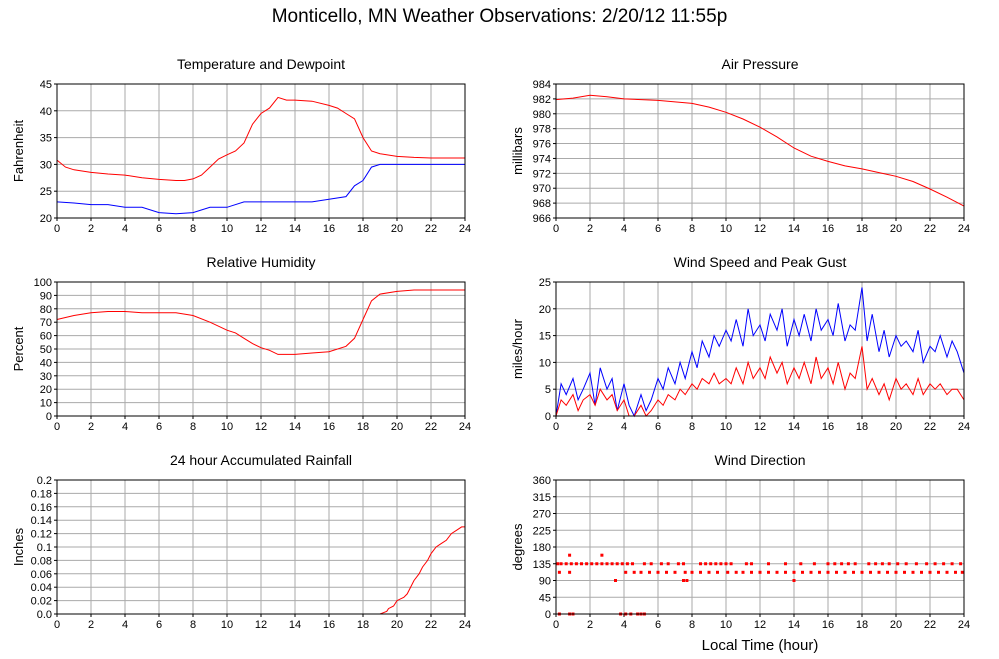 The width and height of the screenshot is (999, 659). What do you see at coordinates (46, 363) in the screenshot?
I see `y-tick-label: 40` at bounding box center [46, 363].